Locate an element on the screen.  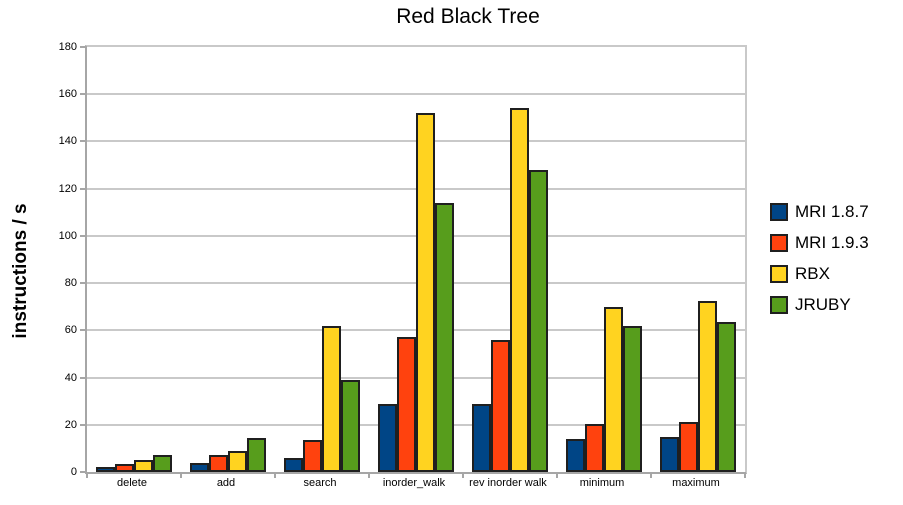
x-category-label: rev inorder walk is located at coordinates (508, 483).